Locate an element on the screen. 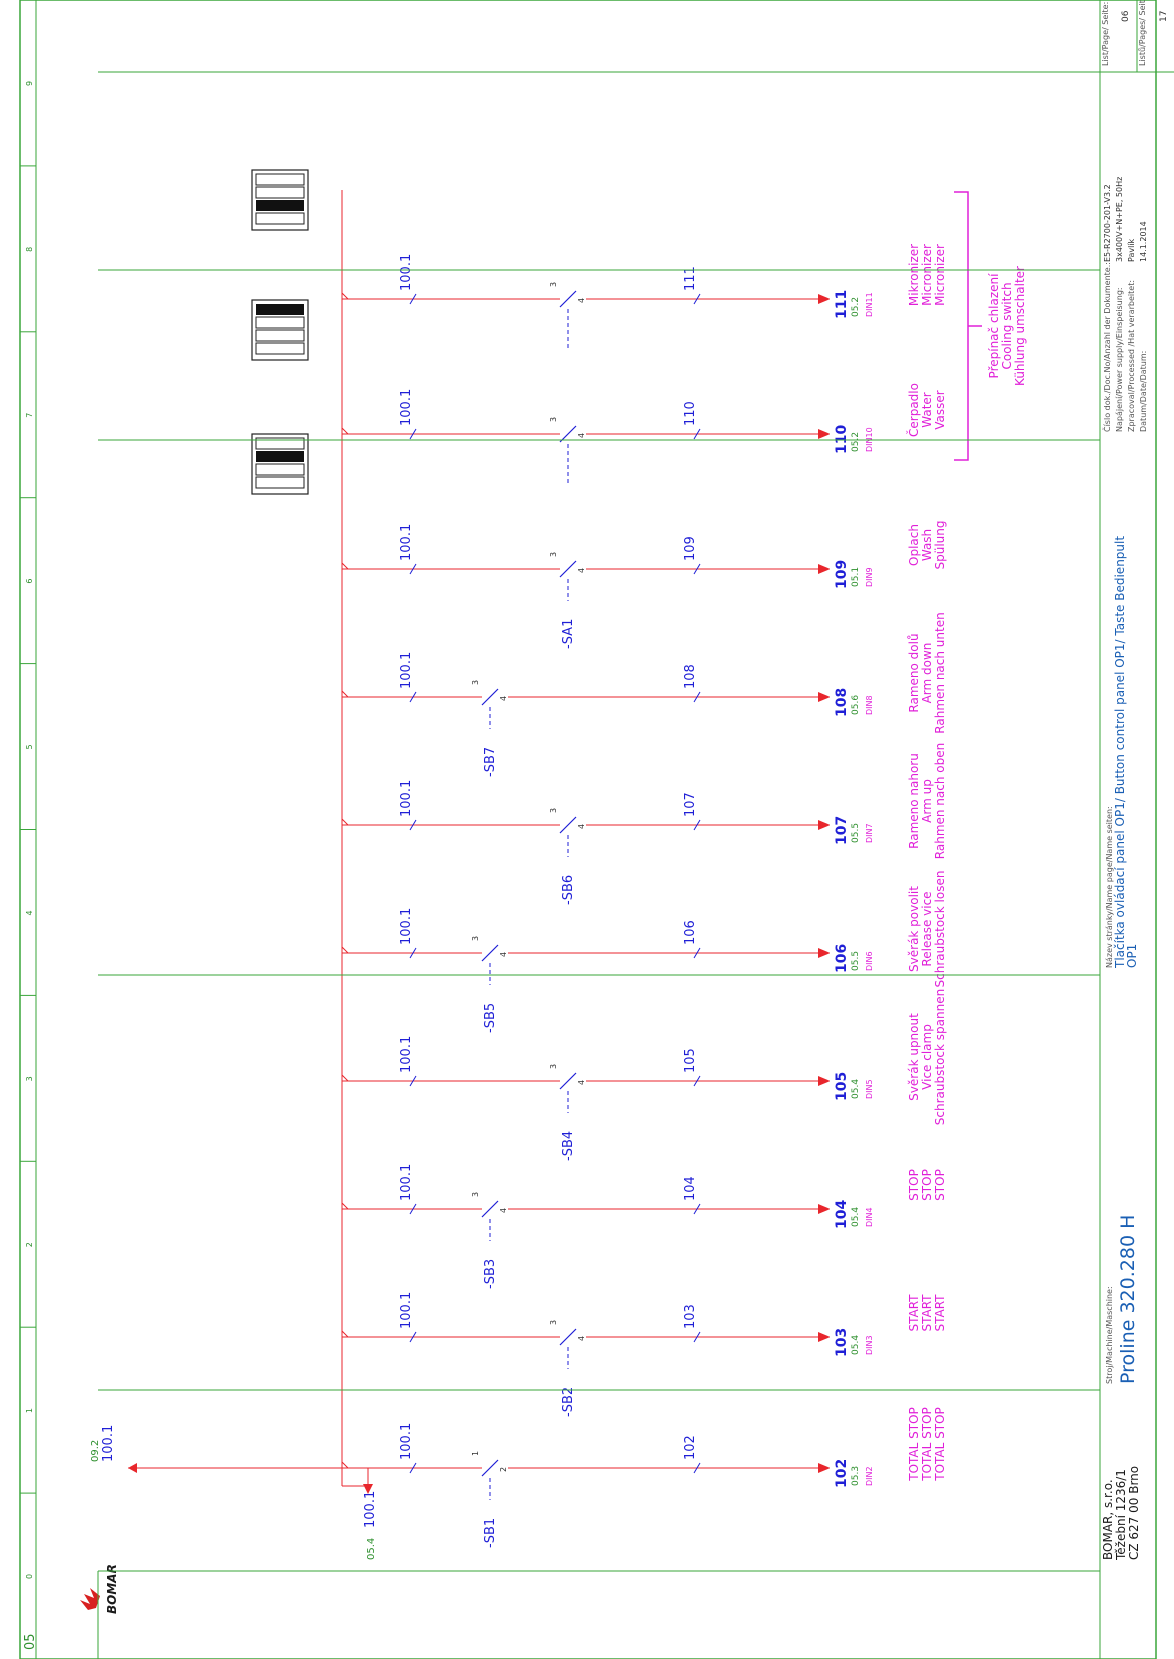 Image resolution: width=1174 pixels, height=1659 pixels. supply-out-arrow is located at coordinates (368, 1489).